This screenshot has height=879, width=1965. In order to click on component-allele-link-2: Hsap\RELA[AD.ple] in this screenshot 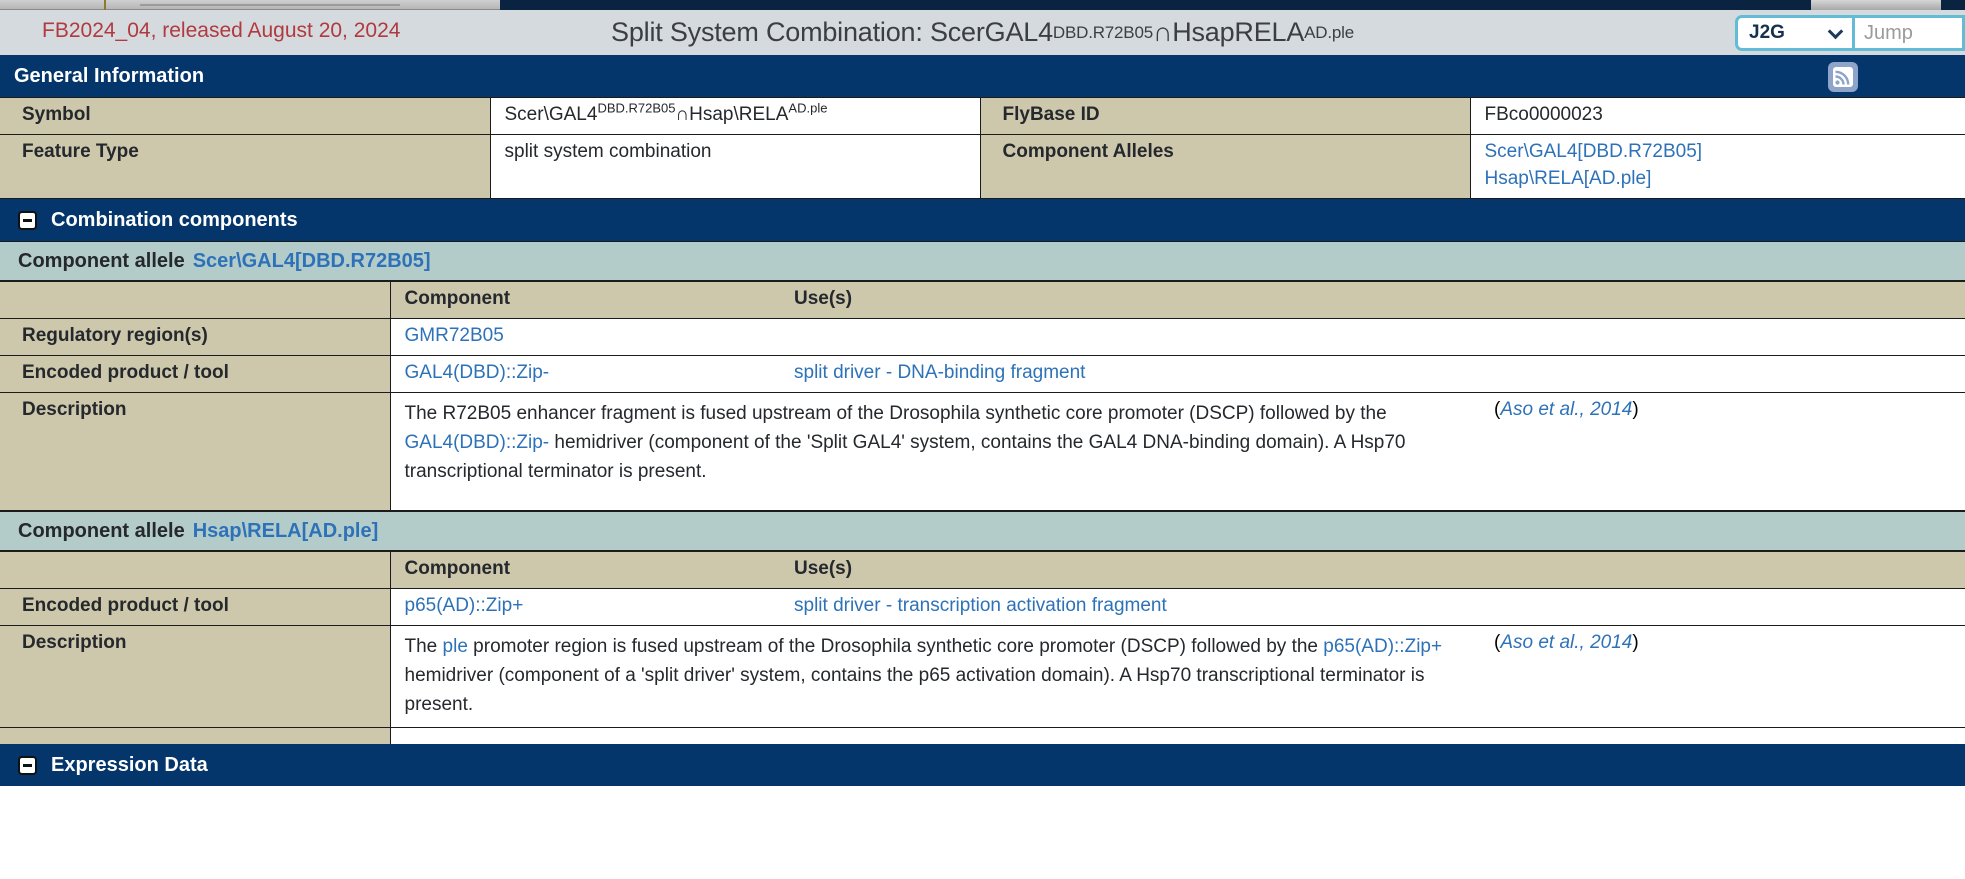, I will do `click(1568, 178)`.